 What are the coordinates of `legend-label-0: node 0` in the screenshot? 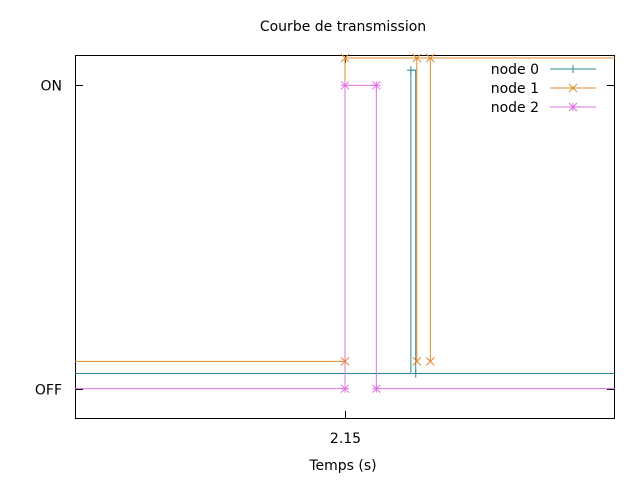 It's located at (515, 70).